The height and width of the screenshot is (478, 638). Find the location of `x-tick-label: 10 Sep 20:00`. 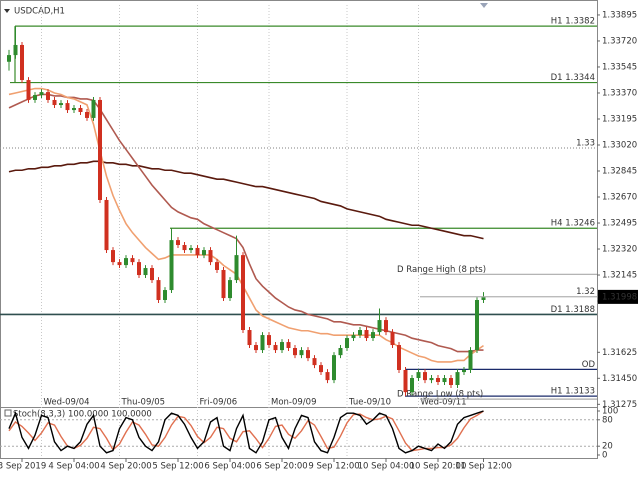

x-tick-label: 10 Sep 20:00 is located at coordinates (438, 467).